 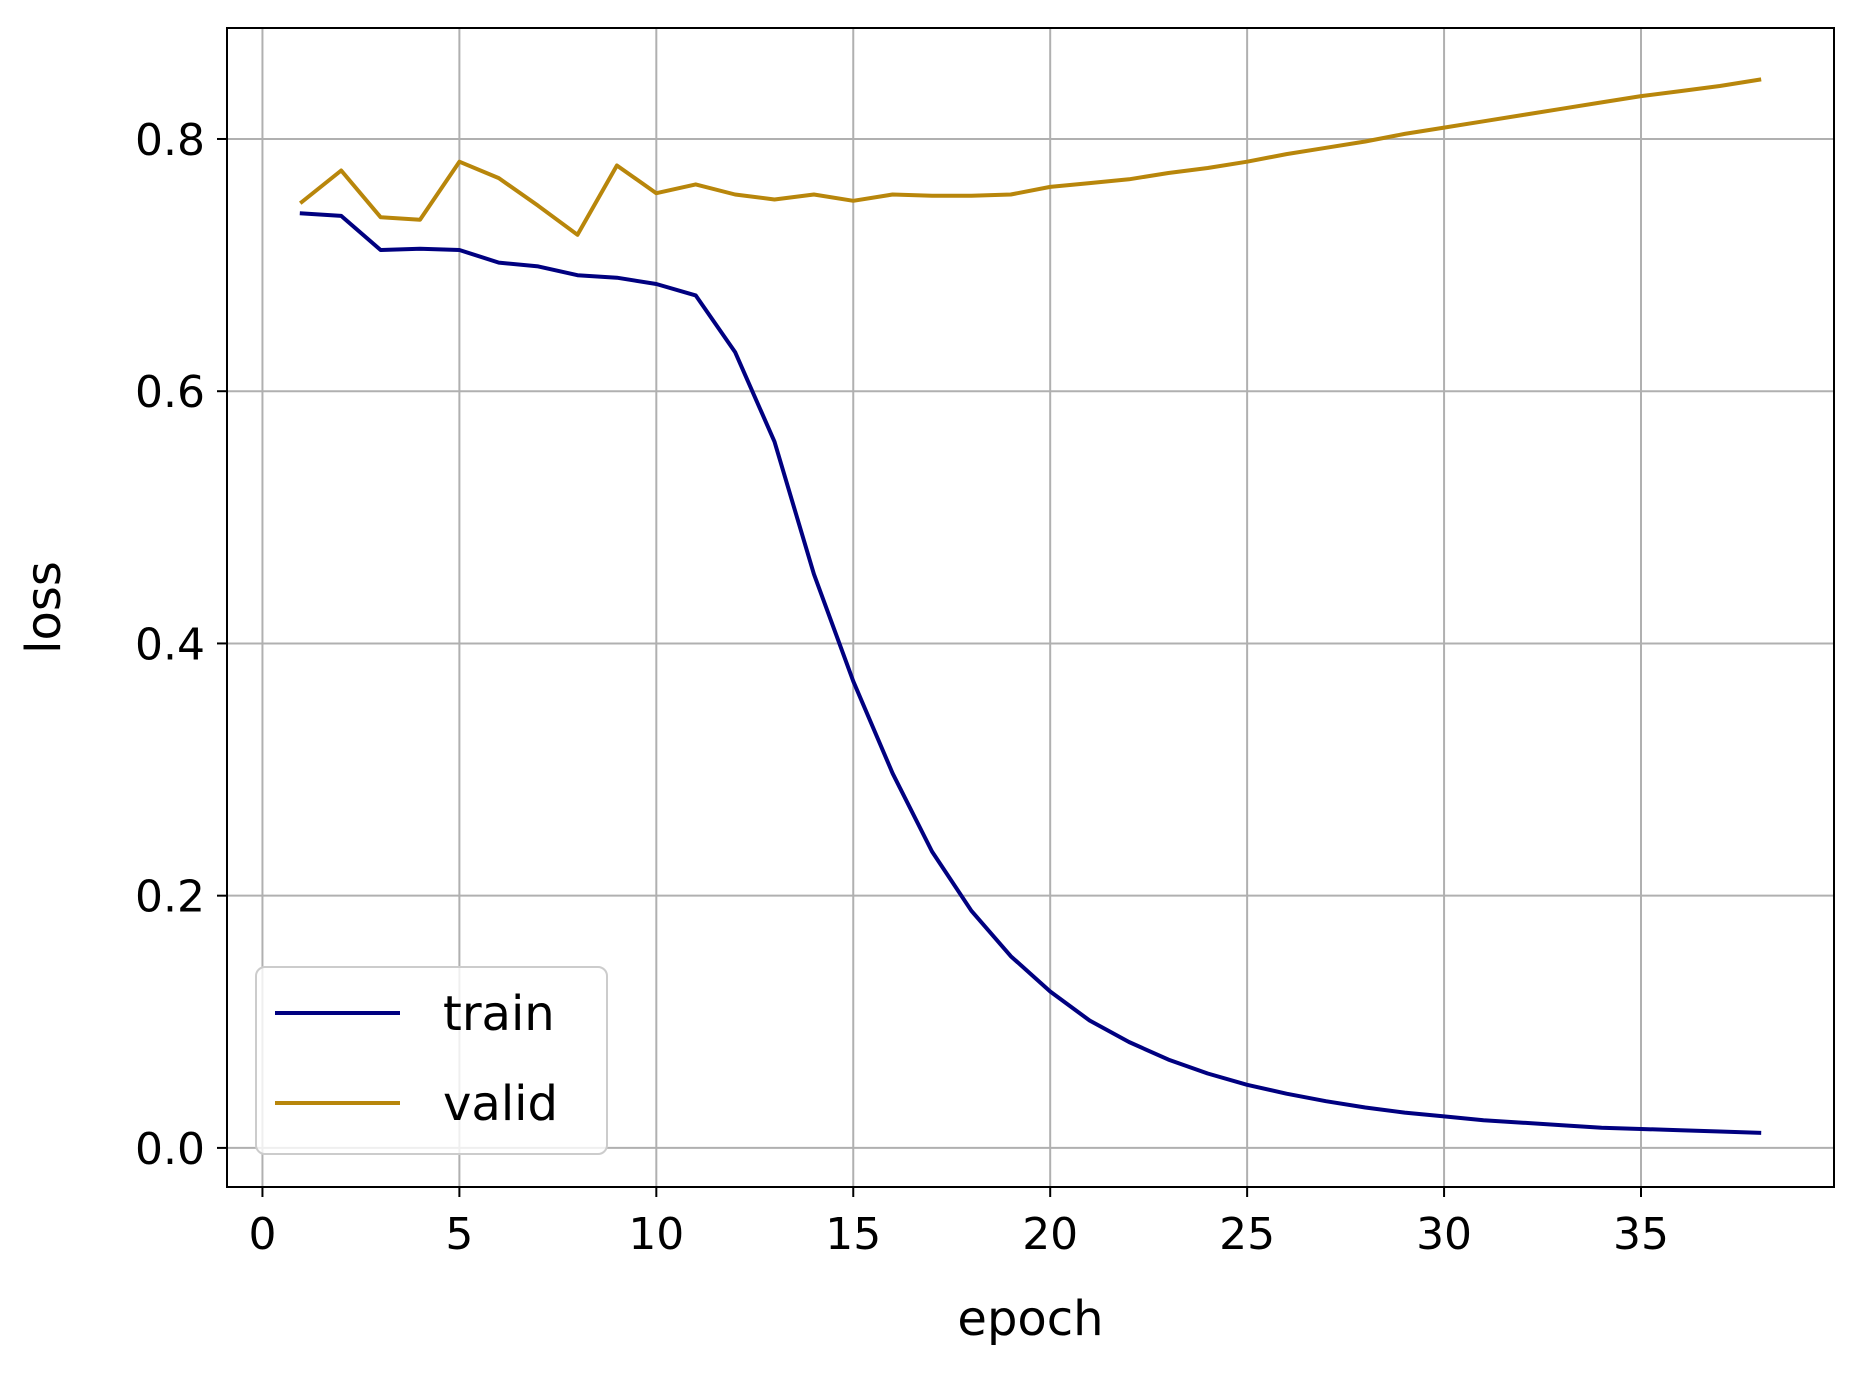 What do you see at coordinates (500, 1104) in the screenshot?
I see `legend-label-valid: valid` at bounding box center [500, 1104].